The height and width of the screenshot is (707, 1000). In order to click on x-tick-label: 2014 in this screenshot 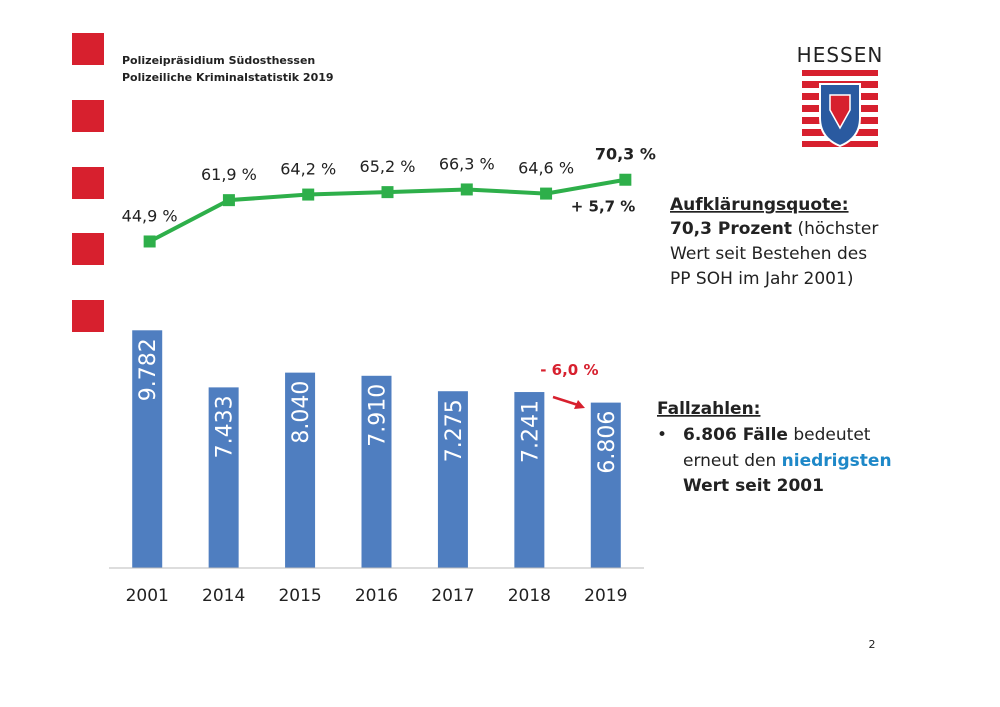, I will do `click(223, 596)`.